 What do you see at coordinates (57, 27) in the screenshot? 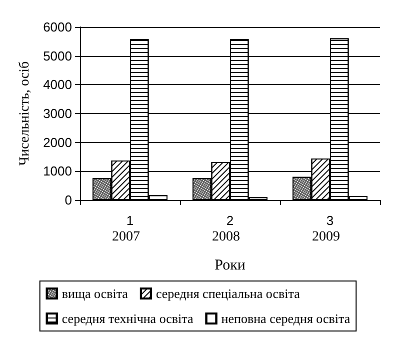
I see `y-tick-label: 6000` at bounding box center [57, 27].